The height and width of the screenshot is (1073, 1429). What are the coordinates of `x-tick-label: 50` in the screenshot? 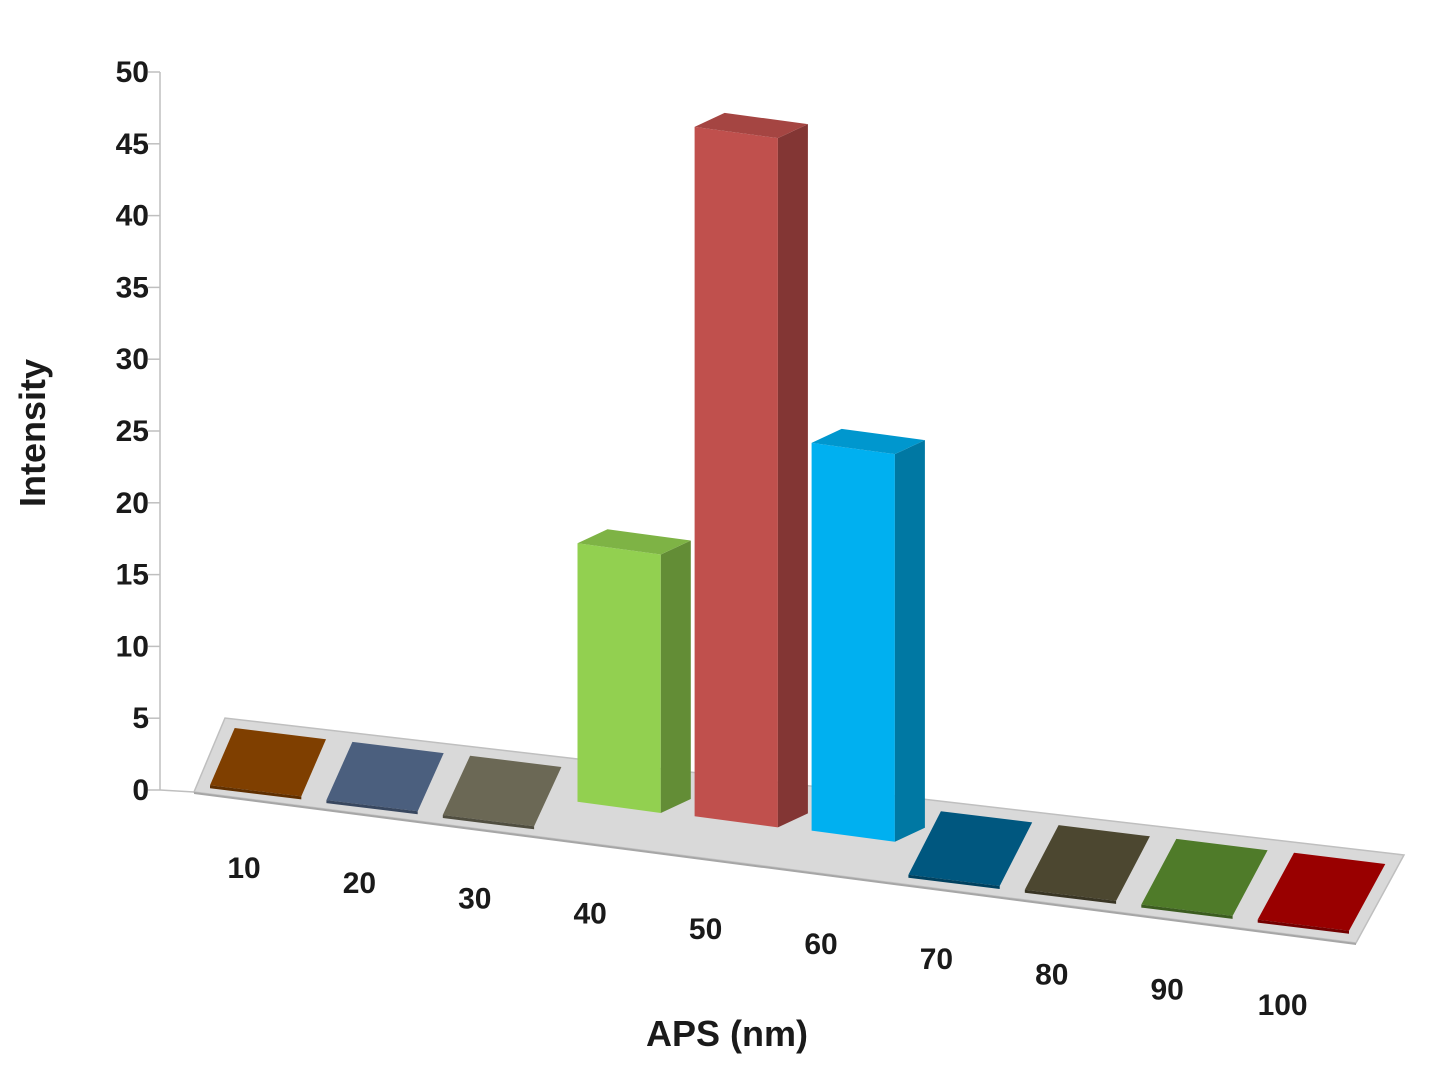 It's located at (705, 929).